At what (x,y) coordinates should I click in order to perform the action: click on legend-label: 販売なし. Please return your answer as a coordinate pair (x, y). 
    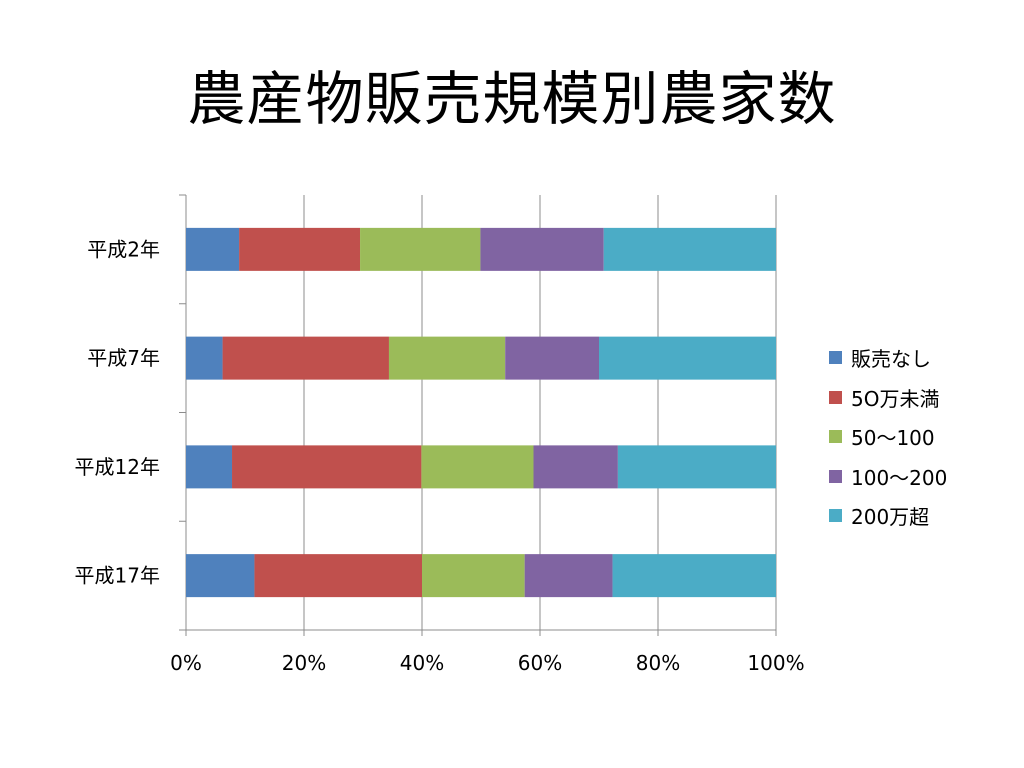
    Looking at the image, I should click on (891, 359).